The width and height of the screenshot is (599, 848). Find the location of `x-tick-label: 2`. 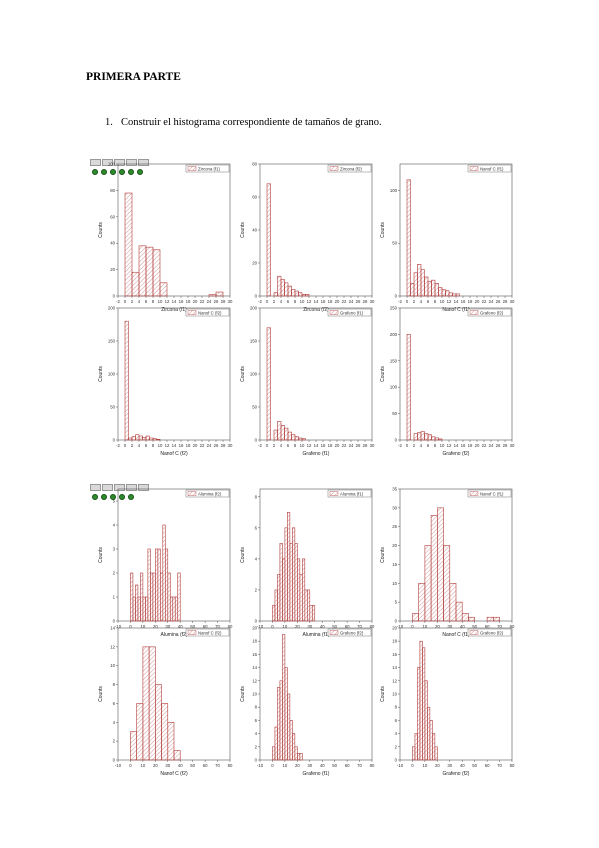

x-tick-label: 2 is located at coordinates (414, 445).